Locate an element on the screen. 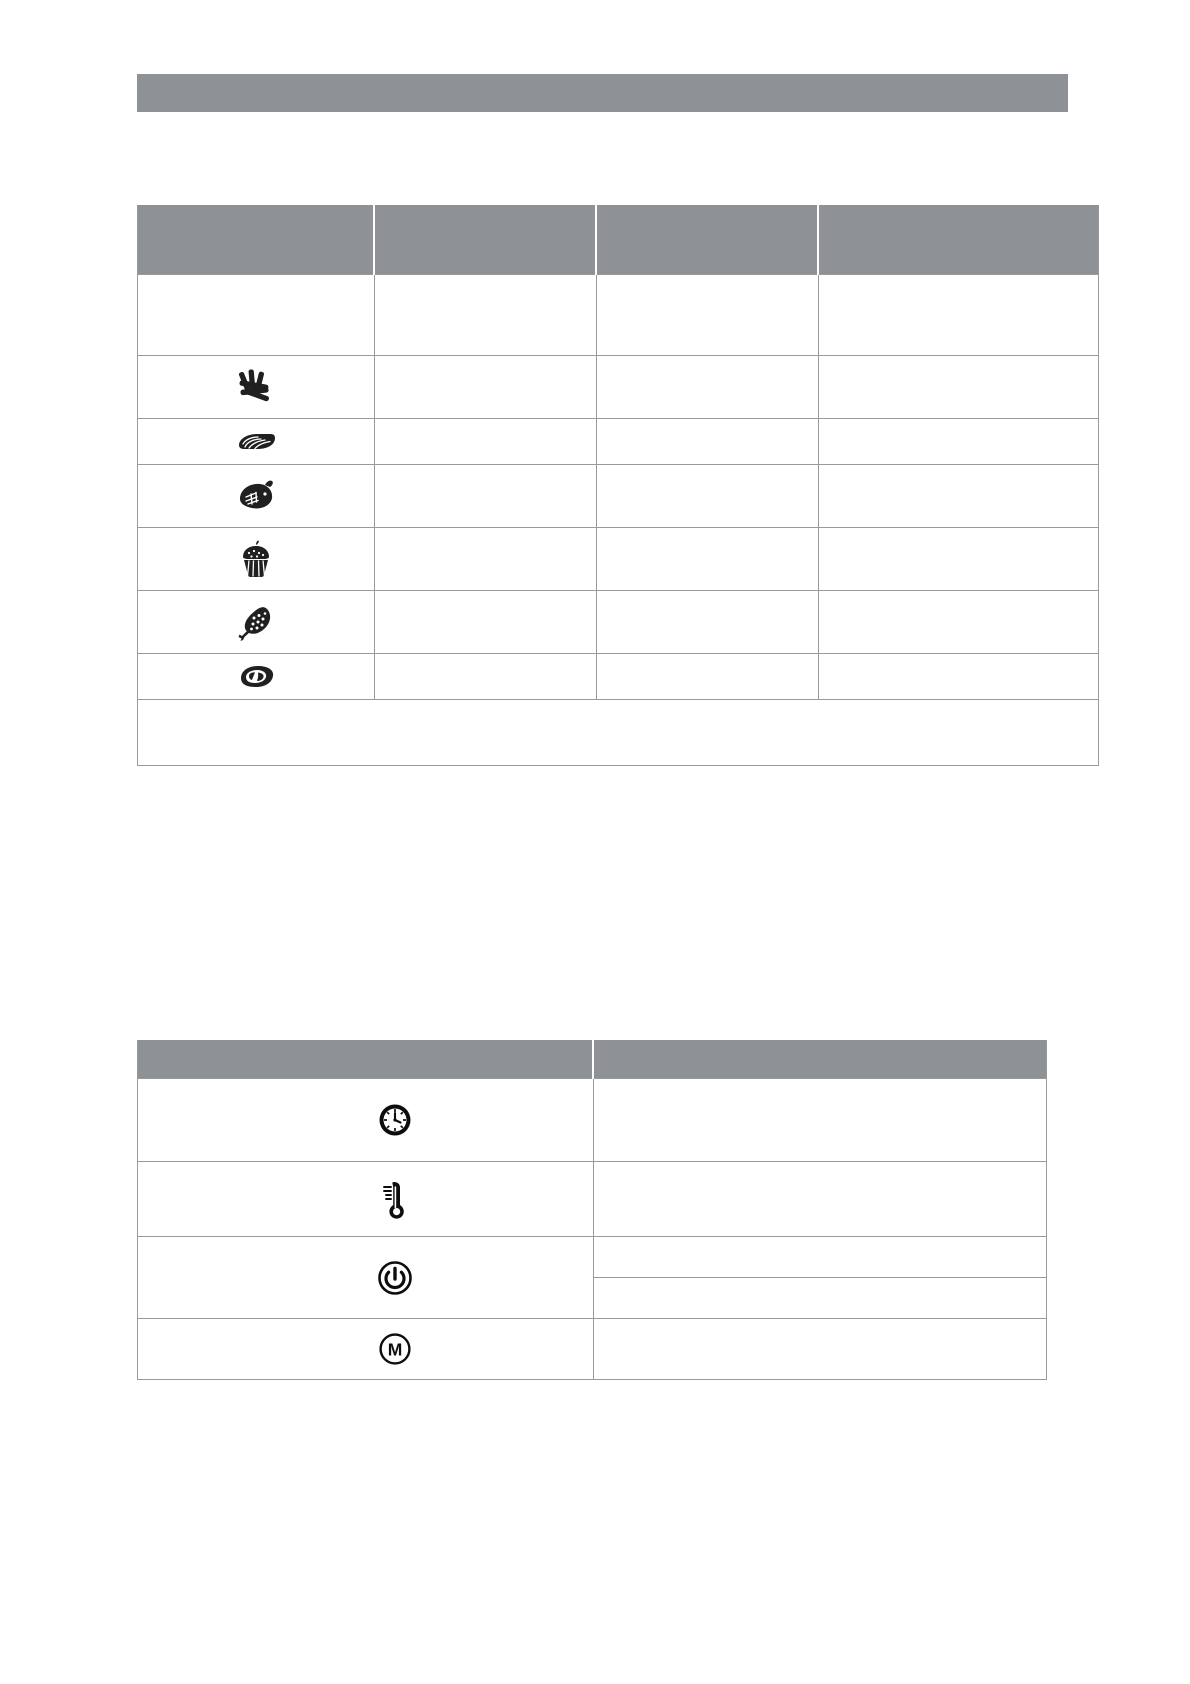 This screenshot has height=1684, width=1190. control-icon-cell-memory: M is located at coordinates (365, 1349).